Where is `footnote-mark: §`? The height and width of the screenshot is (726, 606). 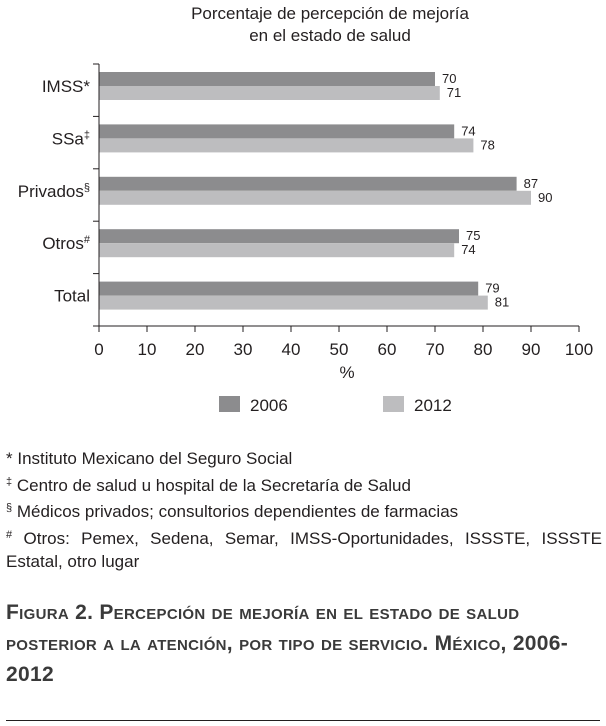 footnote-mark: § is located at coordinates (9, 508).